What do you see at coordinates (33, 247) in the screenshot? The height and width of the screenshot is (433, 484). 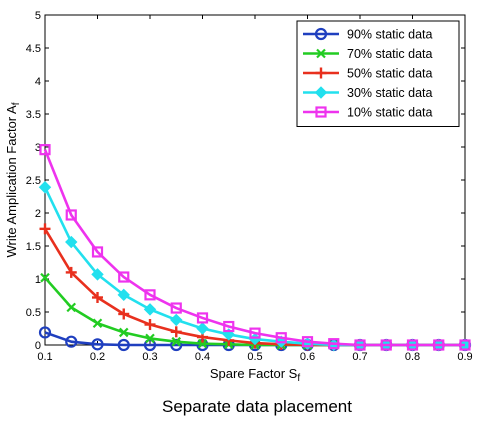 I see `y-tick-label: 1.5` at bounding box center [33, 247].